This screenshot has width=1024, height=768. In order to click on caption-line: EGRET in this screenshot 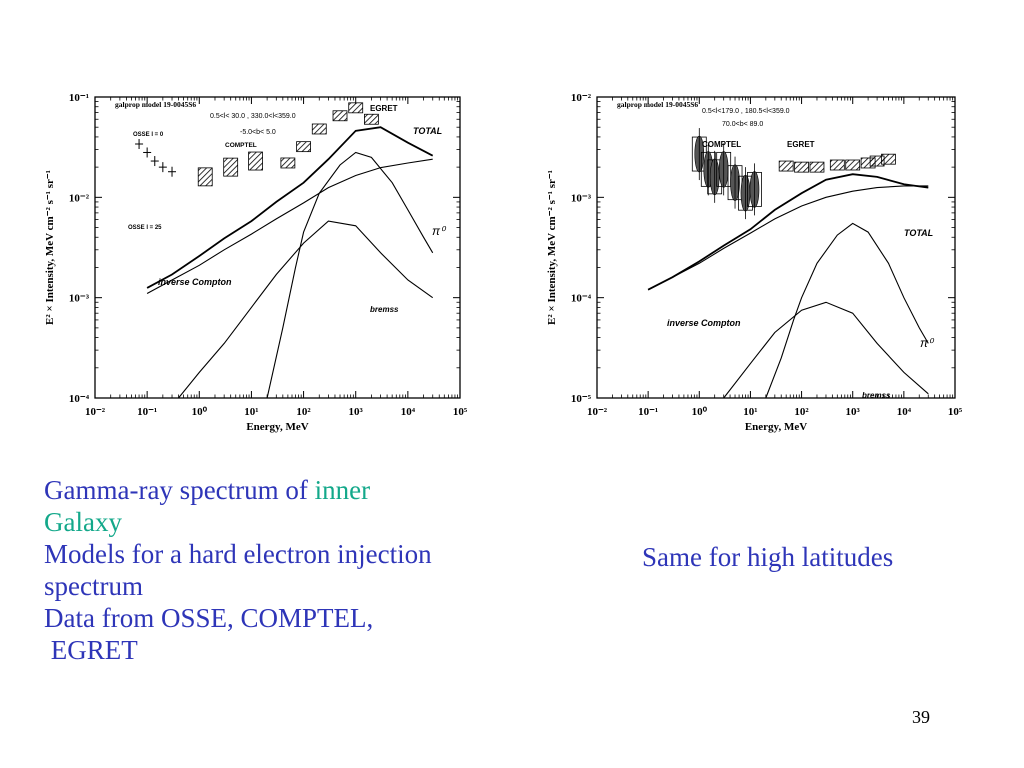, I will do `click(304, 650)`.